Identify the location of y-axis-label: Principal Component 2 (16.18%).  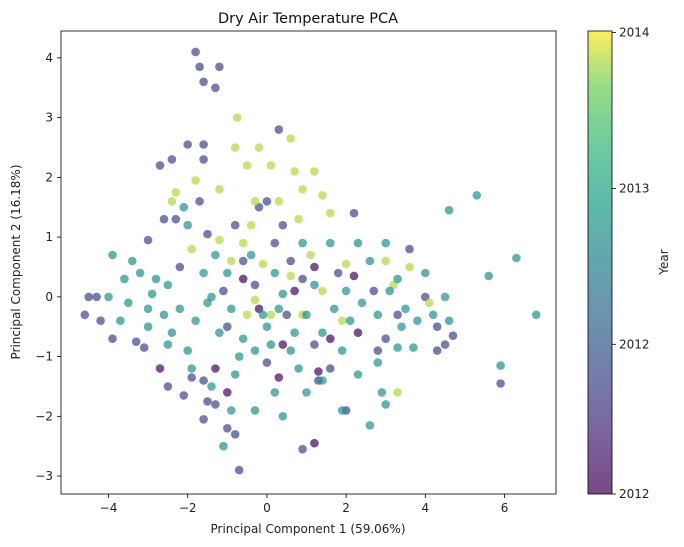
(16, 262).